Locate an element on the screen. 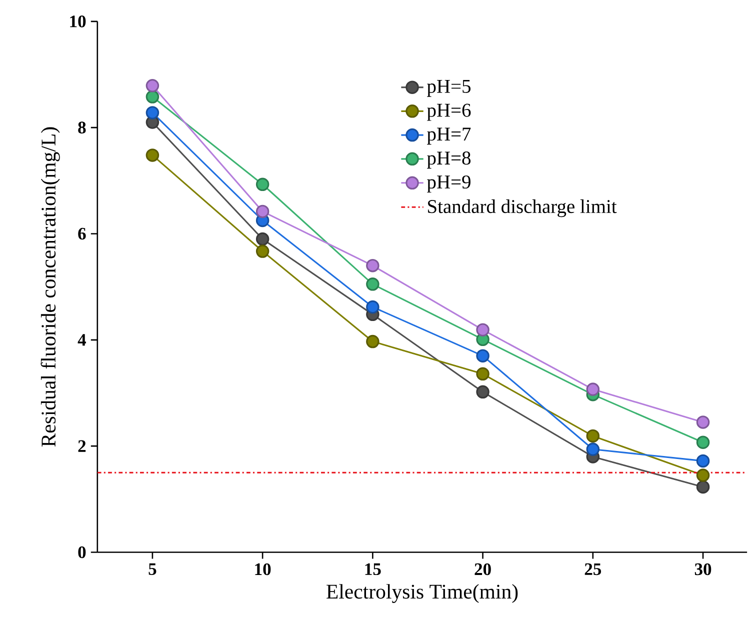  x-tick-label: 20 is located at coordinates (482, 569).